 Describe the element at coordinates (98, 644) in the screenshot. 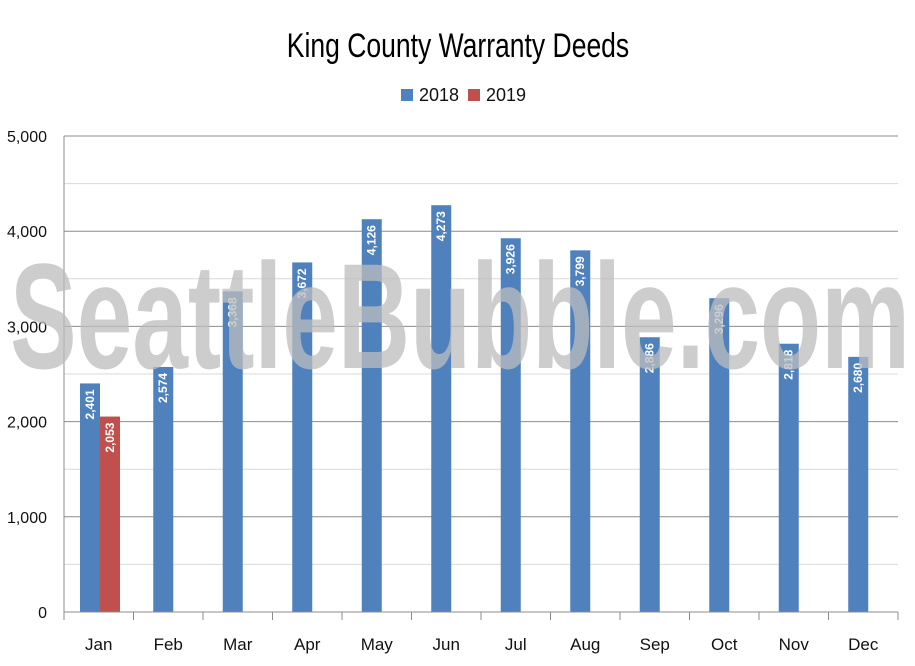

I see `x-tick-label: Jan` at that location.